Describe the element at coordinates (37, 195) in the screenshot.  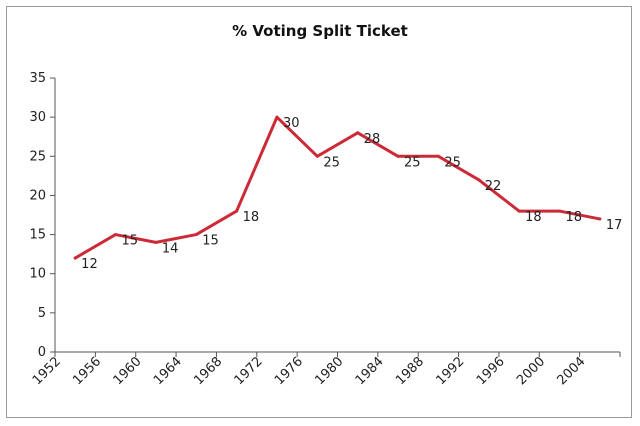
I see `y-tick-label: 20` at that location.